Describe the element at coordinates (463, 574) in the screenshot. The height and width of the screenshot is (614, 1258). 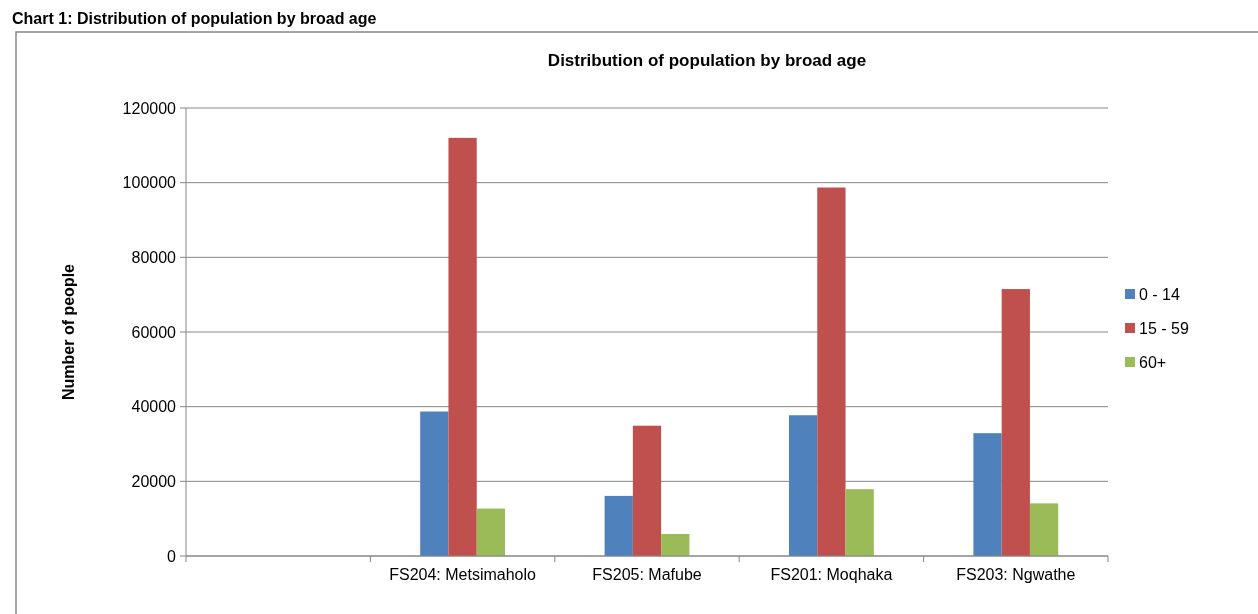
I see `x-tick-label: FS204: Metsimaholo` at that location.